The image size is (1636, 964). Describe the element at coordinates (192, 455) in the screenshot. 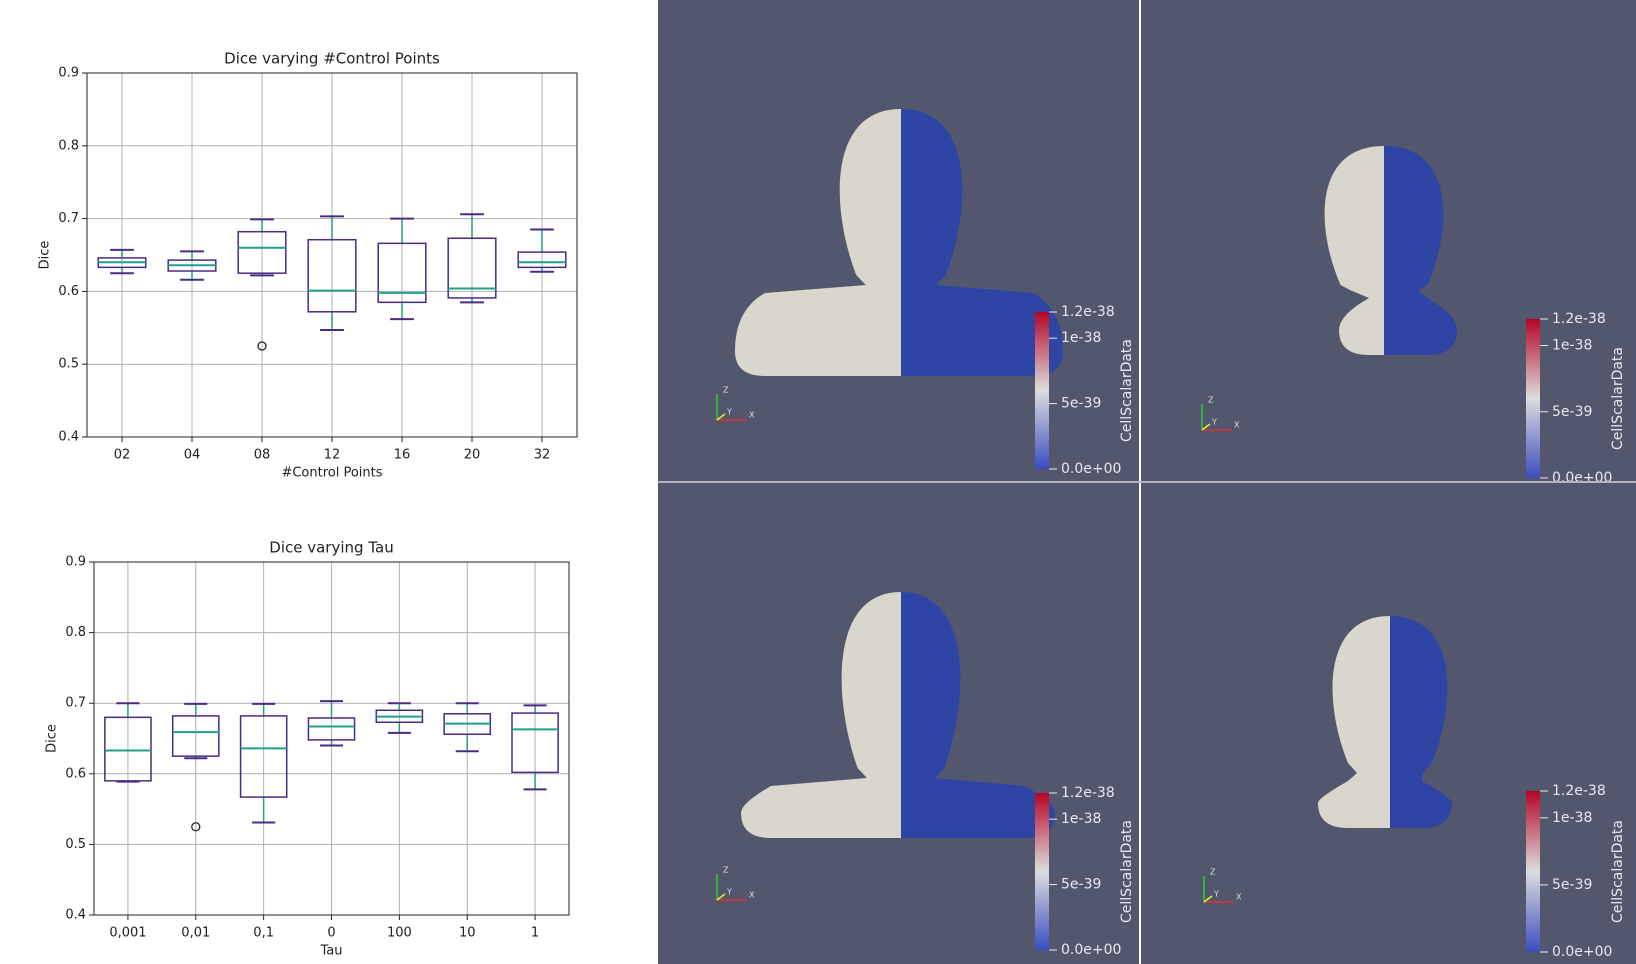

I see `x-tick-label: 04` at that location.